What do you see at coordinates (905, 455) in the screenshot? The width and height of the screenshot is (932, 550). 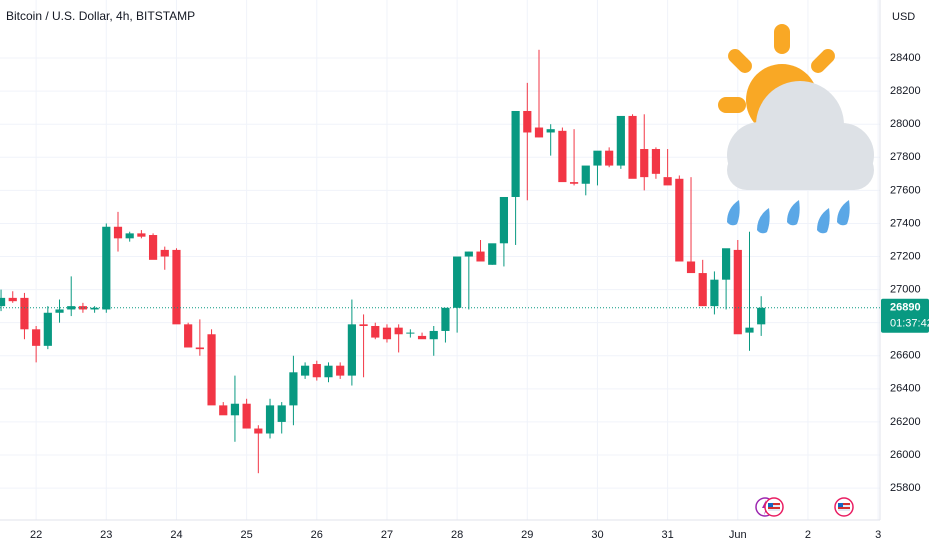 I see `y-tick-label: 26000` at bounding box center [905, 455].